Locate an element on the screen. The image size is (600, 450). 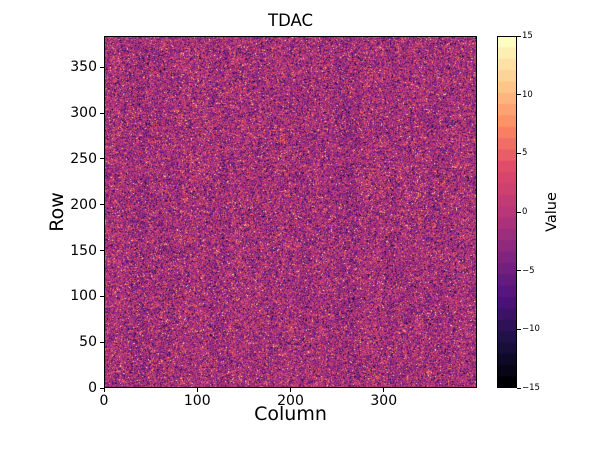
colorbar-tick-label: 10 is located at coordinates (527, 94).